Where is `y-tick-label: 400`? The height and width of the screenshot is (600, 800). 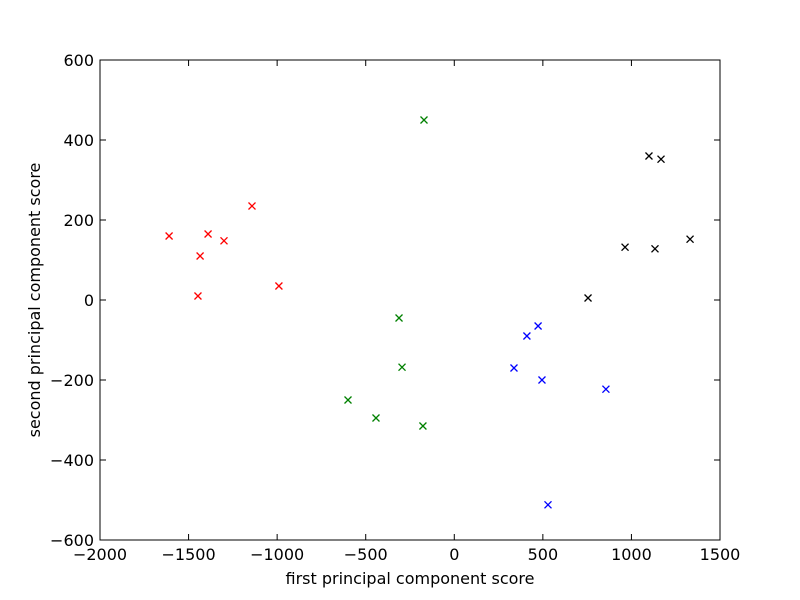
y-tick-label: 400 is located at coordinates (78, 140).